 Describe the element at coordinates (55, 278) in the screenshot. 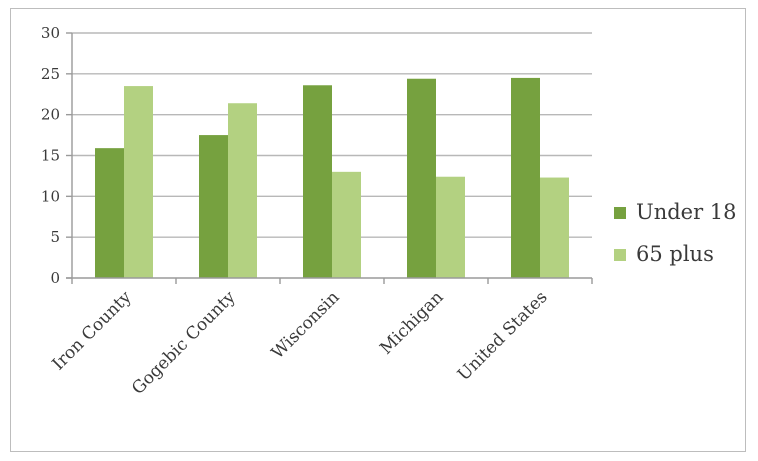

I see `y-tick-label: 0` at that location.